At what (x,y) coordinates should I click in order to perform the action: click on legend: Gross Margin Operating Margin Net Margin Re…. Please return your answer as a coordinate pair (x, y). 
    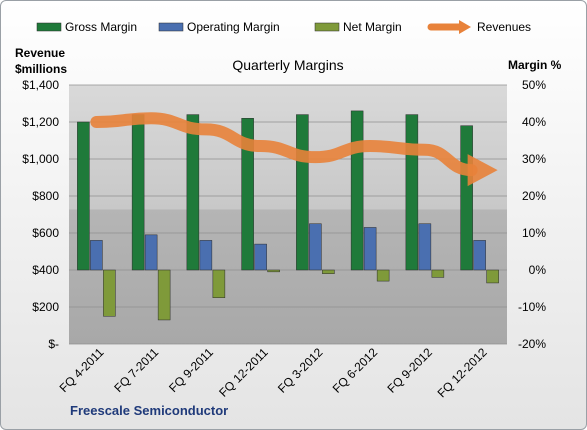
    Looking at the image, I should click on (283, 27).